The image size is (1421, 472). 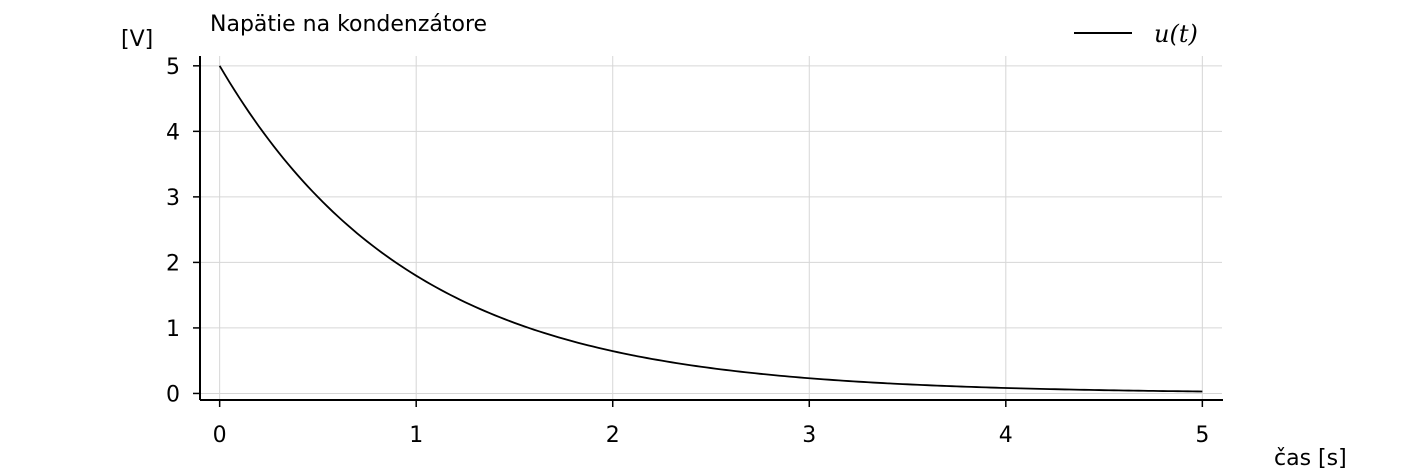 I want to click on x-tick-label: 5, so click(x=1202, y=435).